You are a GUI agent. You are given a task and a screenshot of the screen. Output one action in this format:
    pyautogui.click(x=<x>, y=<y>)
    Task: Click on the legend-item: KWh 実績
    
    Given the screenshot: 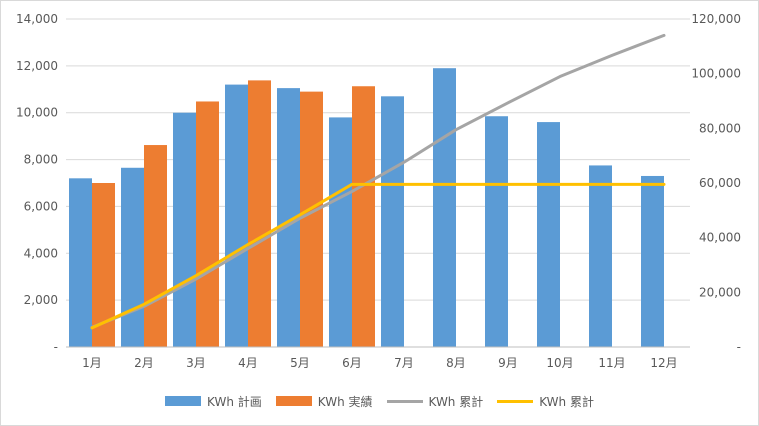 What is the action you would take?
    pyautogui.click(x=324, y=401)
    